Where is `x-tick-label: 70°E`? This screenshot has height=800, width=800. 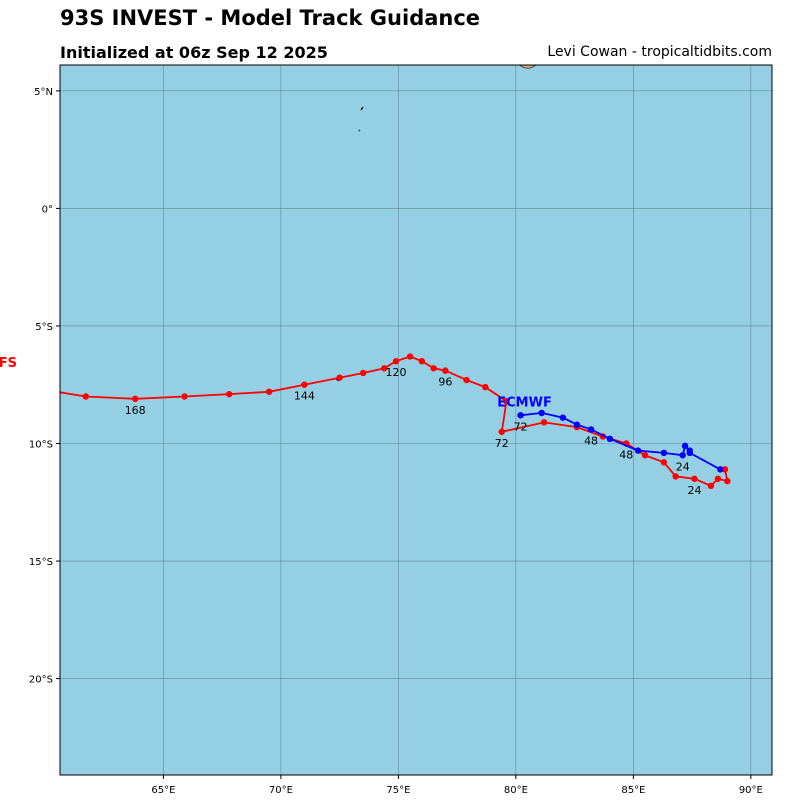
x-tick-label: 70°E is located at coordinates (281, 790).